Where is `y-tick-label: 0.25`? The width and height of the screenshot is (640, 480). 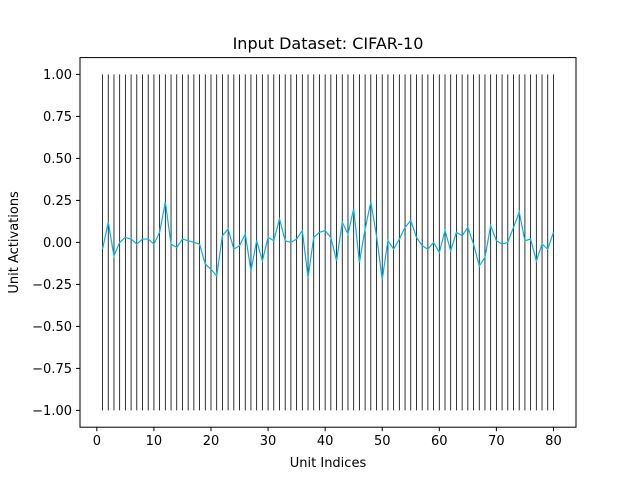
y-tick-label: 0.25 is located at coordinates (57, 201).